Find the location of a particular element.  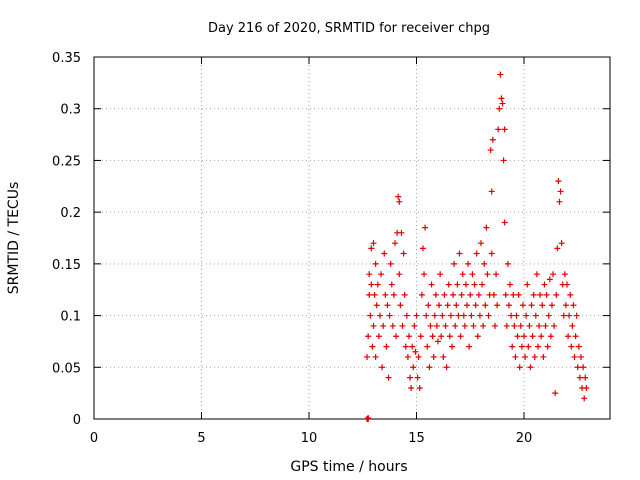

x-axis-label: GPS time / hours is located at coordinates (348, 467).